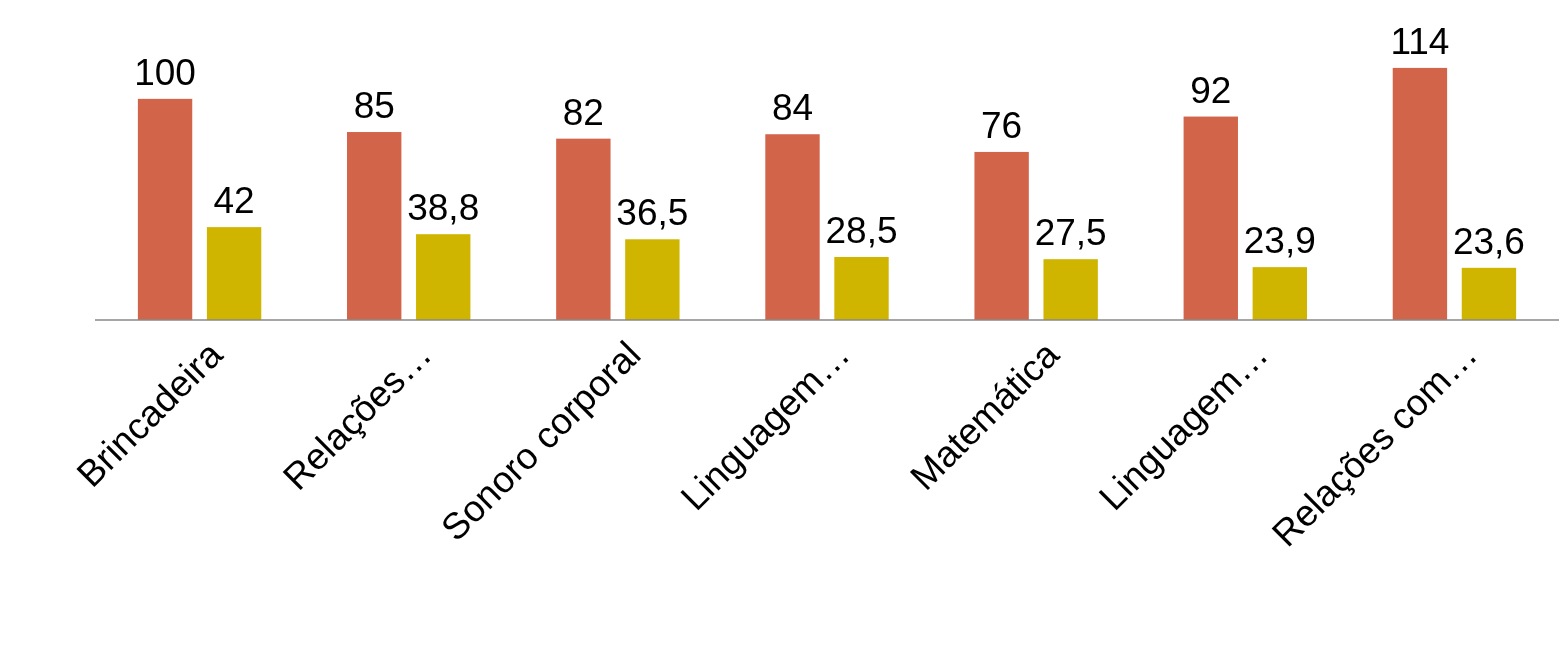  Describe the element at coordinates (861, 230) in the screenshot. I see `data-label: 28,5` at that location.